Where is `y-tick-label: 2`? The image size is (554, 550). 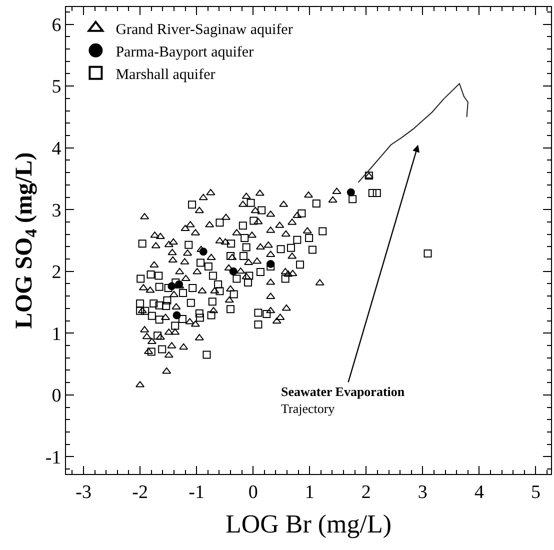
y-tick-label: 2 is located at coordinates (57, 273).